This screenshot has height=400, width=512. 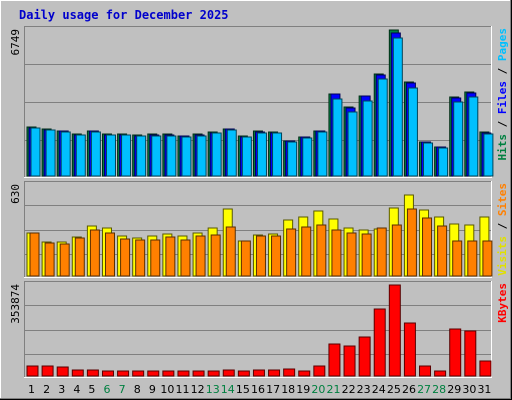 What do you see at coordinates (183, 389) in the screenshot?
I see `x-tick-label: 11` at bounding box center [183, 389].